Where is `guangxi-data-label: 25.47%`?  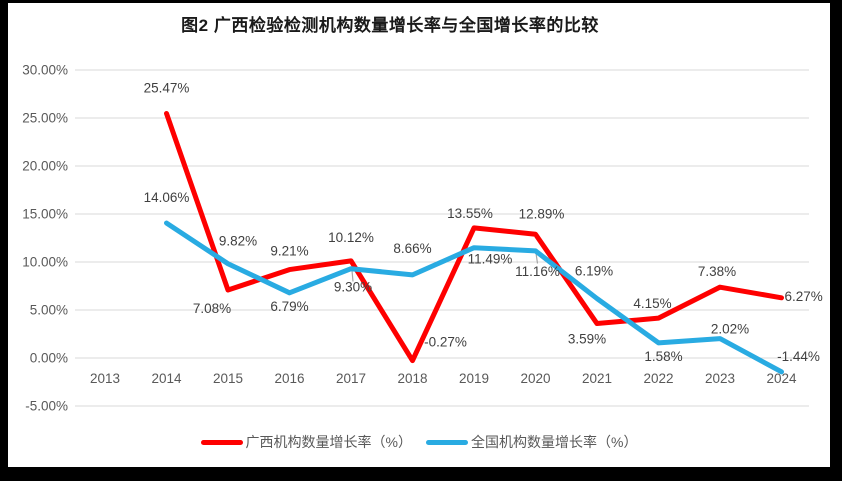
guangxi-data-label: 25.47% is located at coordinates (167, 87).